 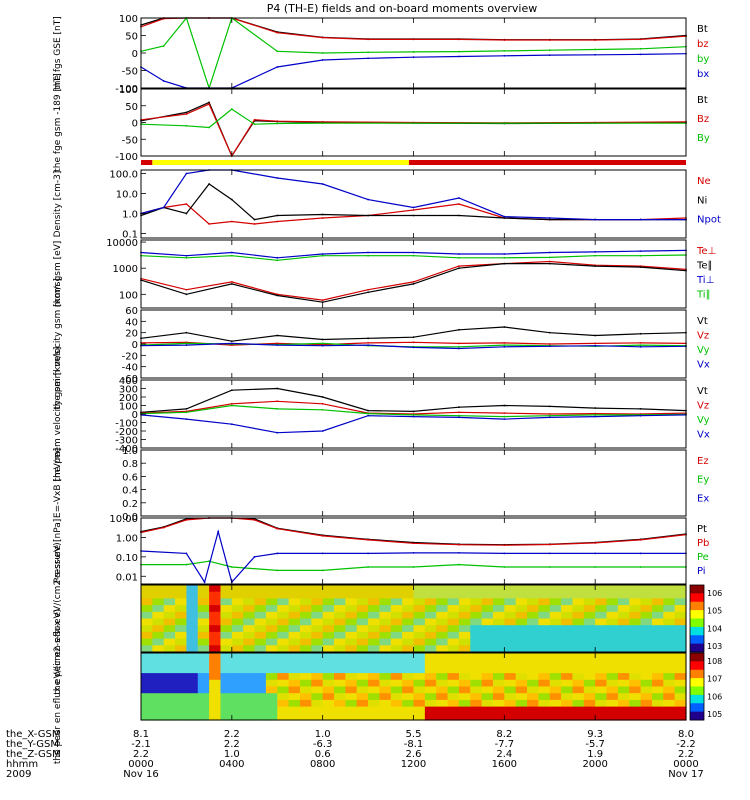 What do you see at coordinates (130, 140) in the screenshot?
I see `y-tick-label: -50` at bounding box center [130, 140].